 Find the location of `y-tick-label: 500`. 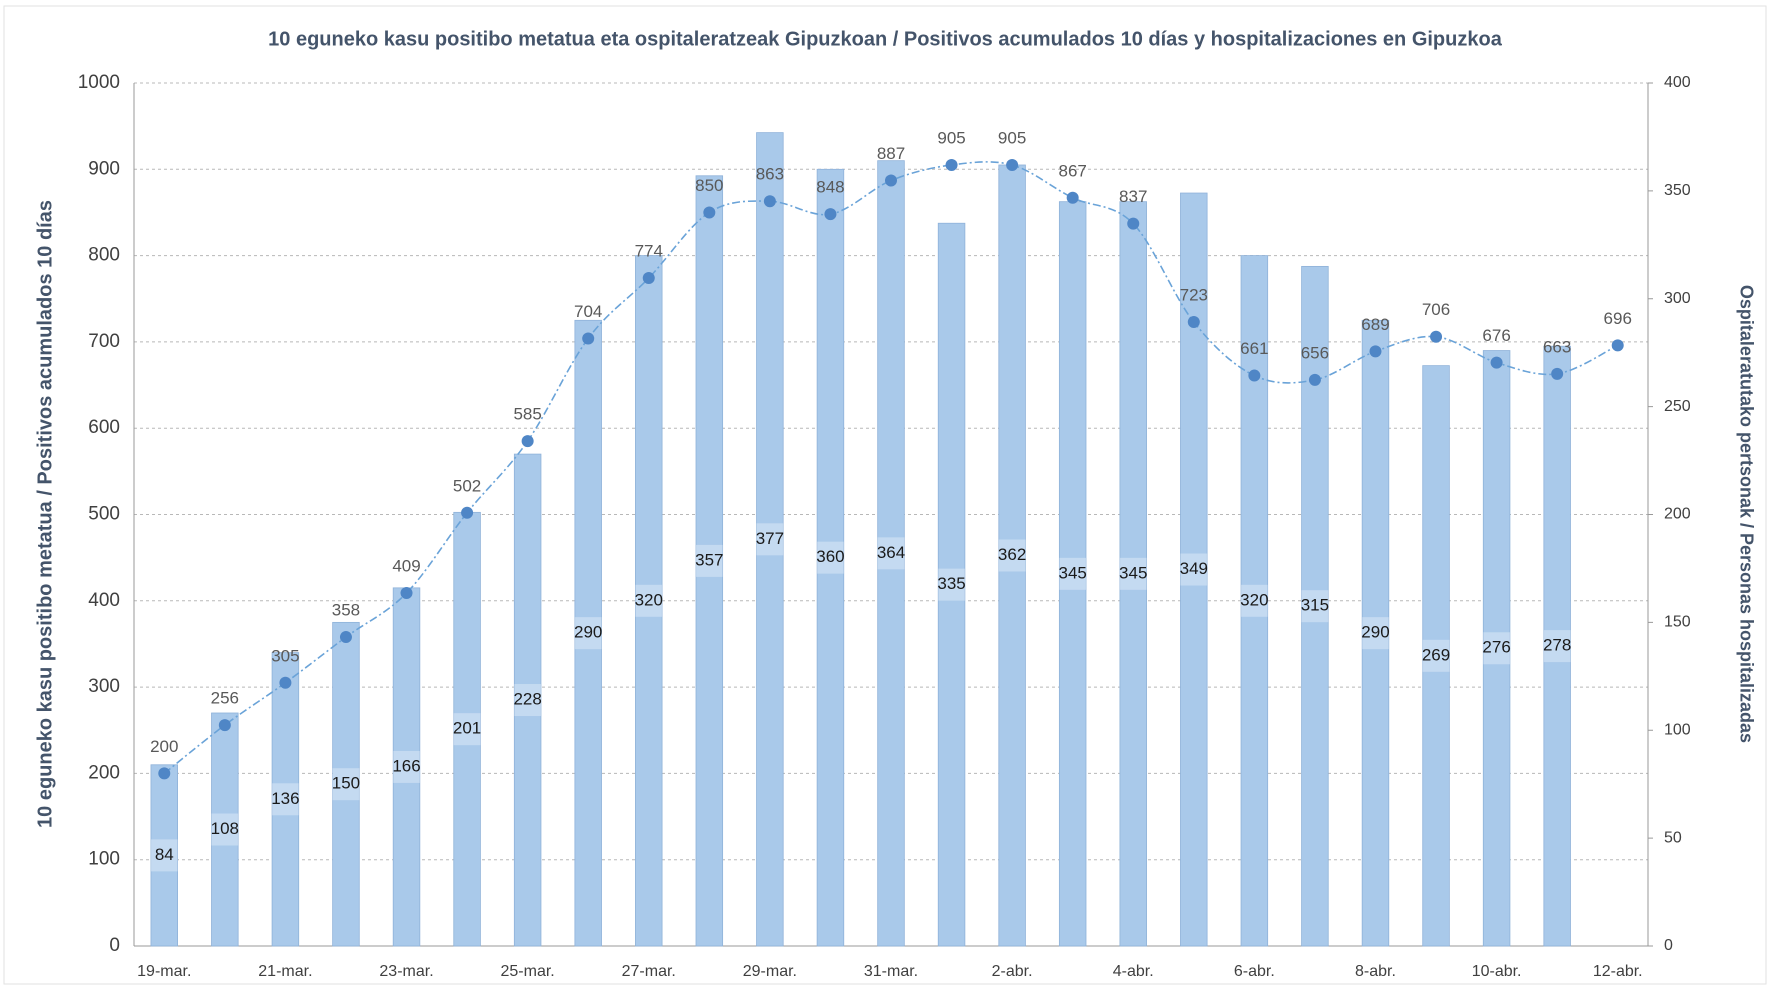

y-tick-label: 500 is located at coordinates (104, 514).